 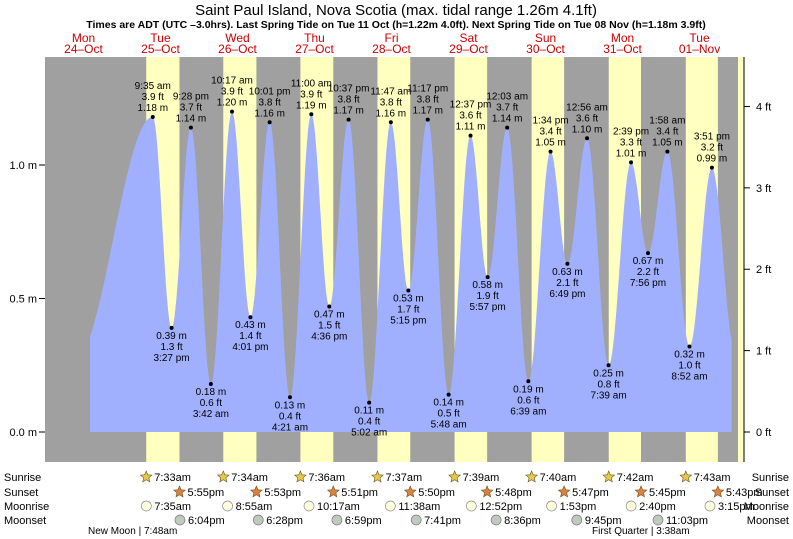 What do you see at coordinates (249, 478) in the screenshot?
I see `sunrise-time: 7:34am` at bounding box center [249, 478].